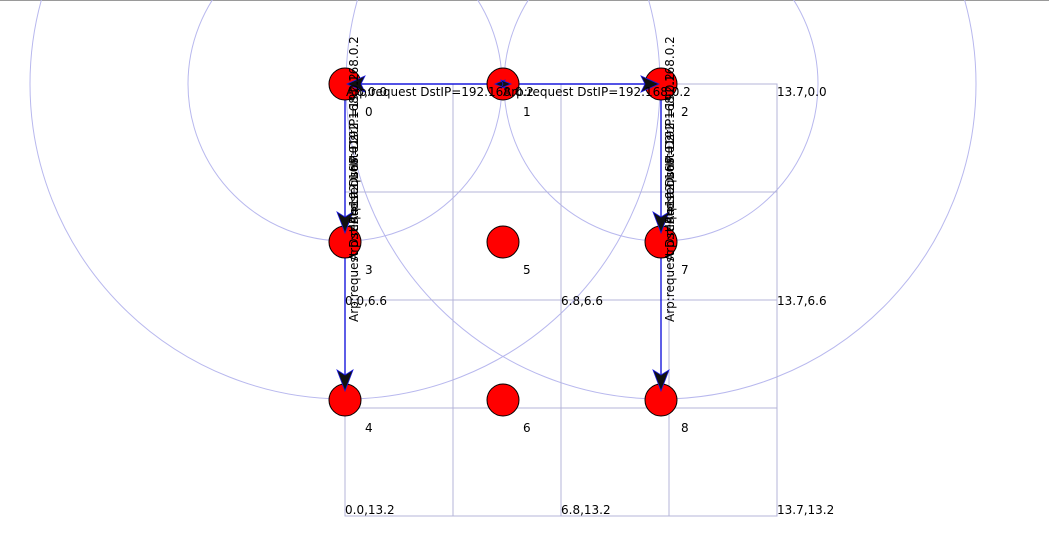  Describe the element at coordinates (527, 428) in the screenshot. I see `node-label: 6` at that location.